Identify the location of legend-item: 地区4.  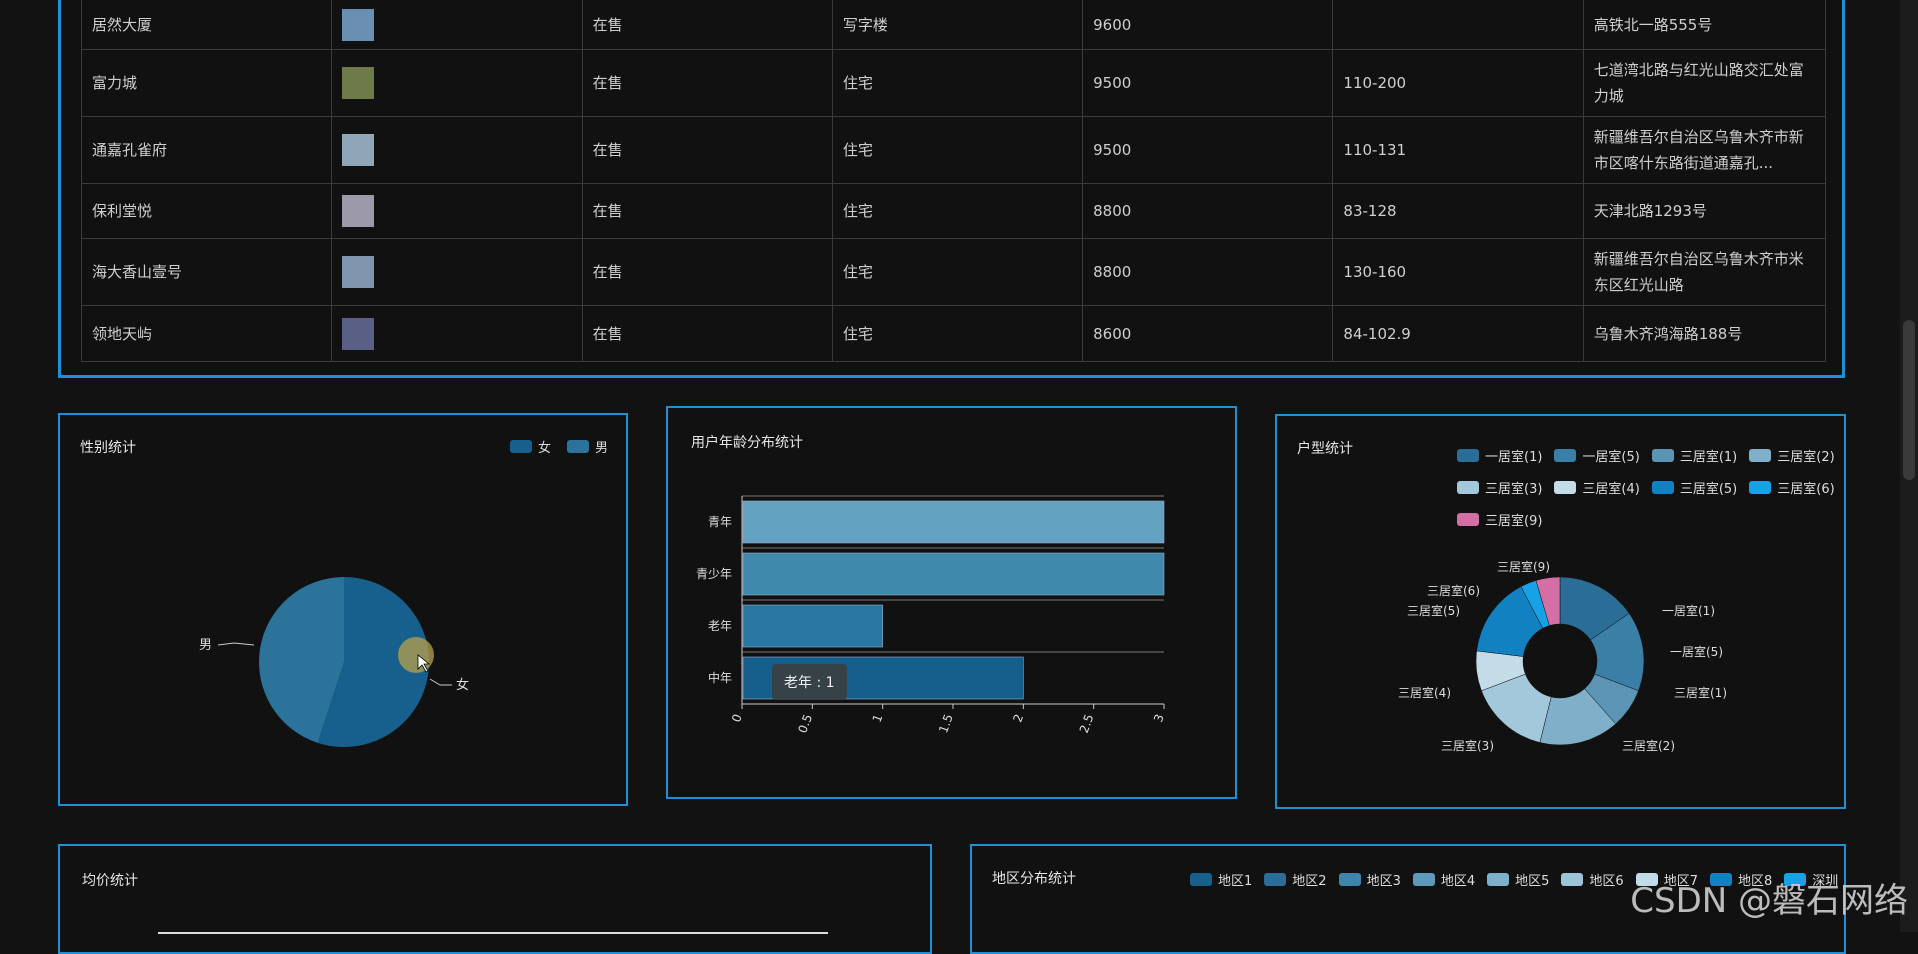
(1443, 879).